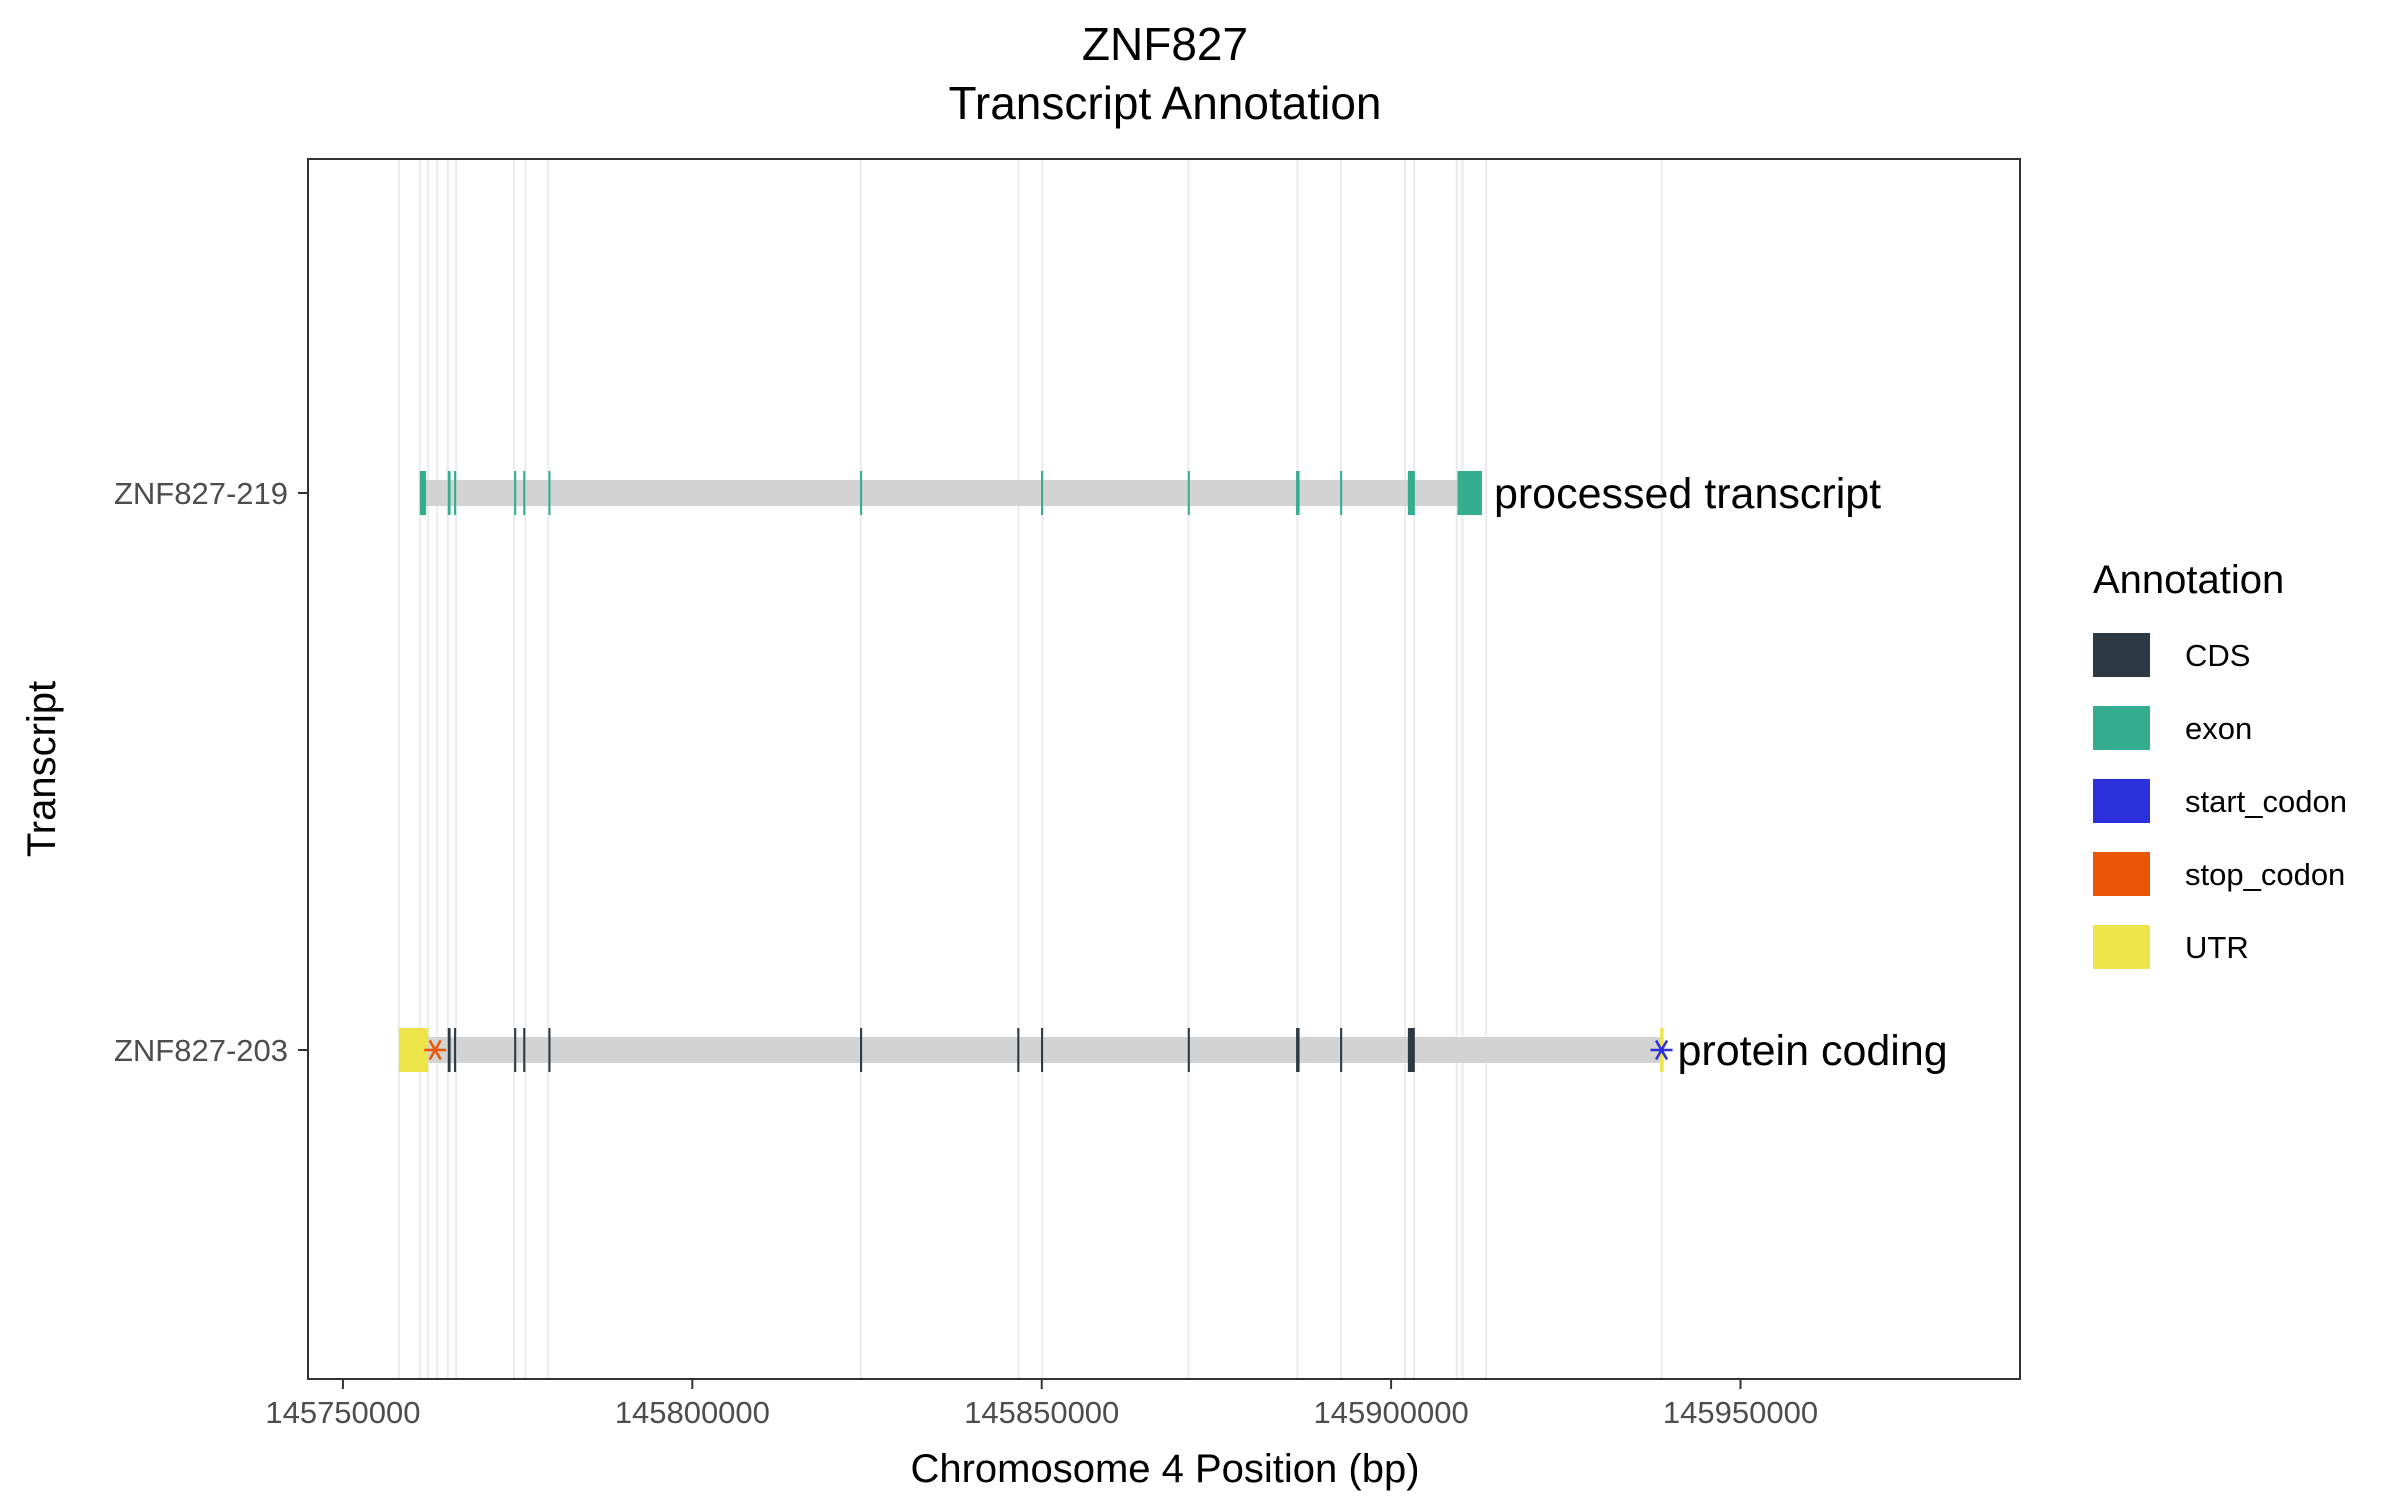 The height and width of the screenshot is (1500, 2400). I want to click on chart-title-line-1: ZNF827, so click(1165, 44).